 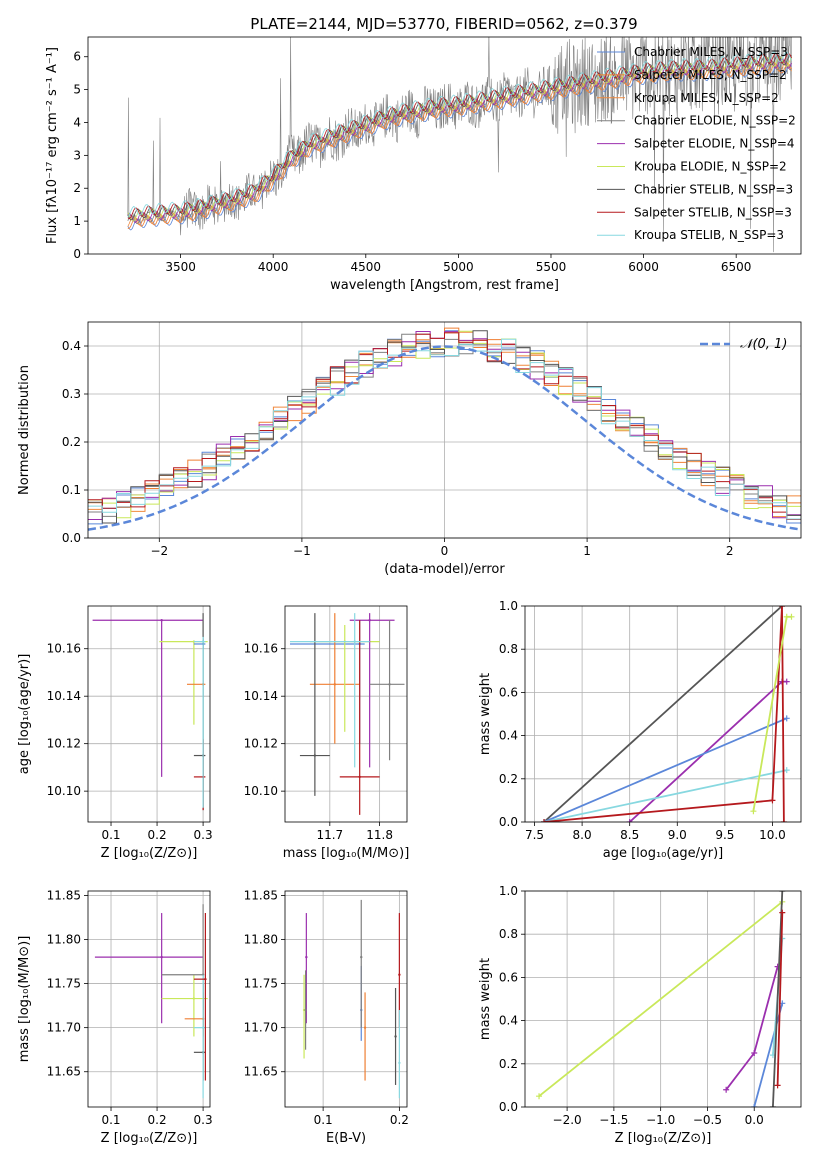 I want to click on series-marker-kroupa_stelib, so click(x=786, y=770).